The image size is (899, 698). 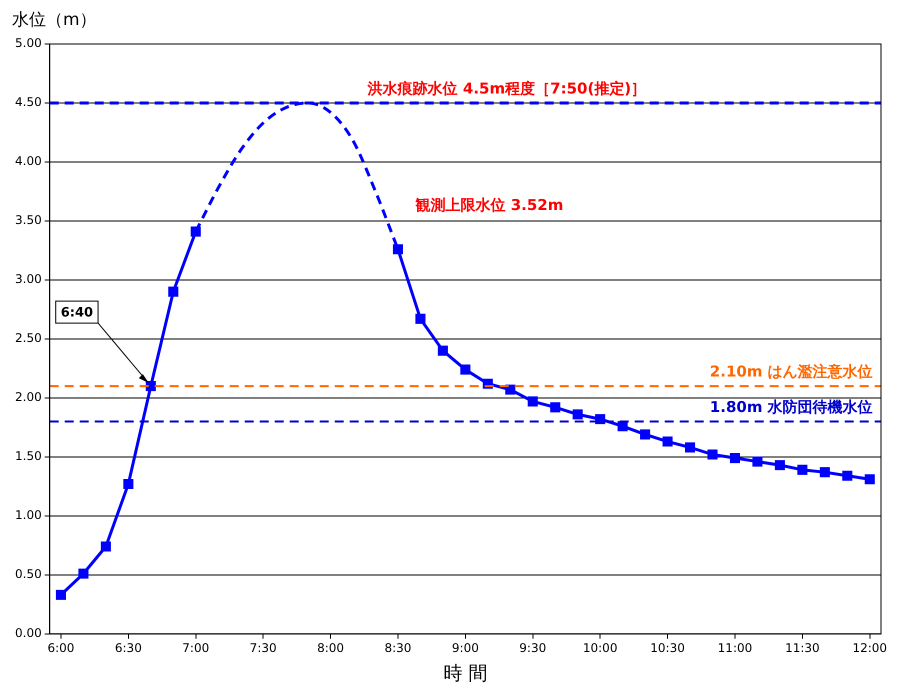 I want to click on x-tick-label: 7:30, so click(x=263, y=648).